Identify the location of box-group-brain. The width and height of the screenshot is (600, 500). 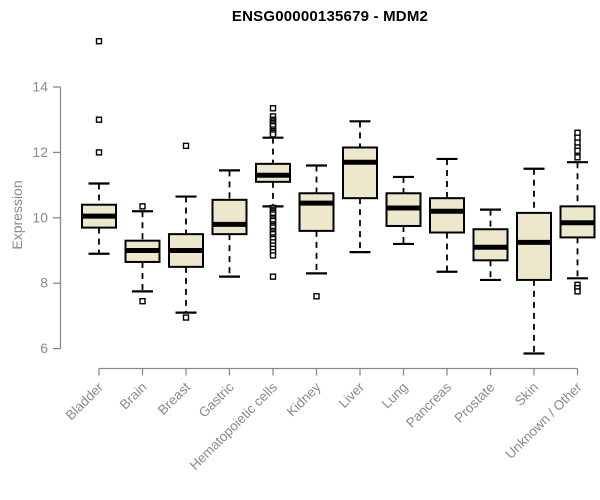
(142, 254).